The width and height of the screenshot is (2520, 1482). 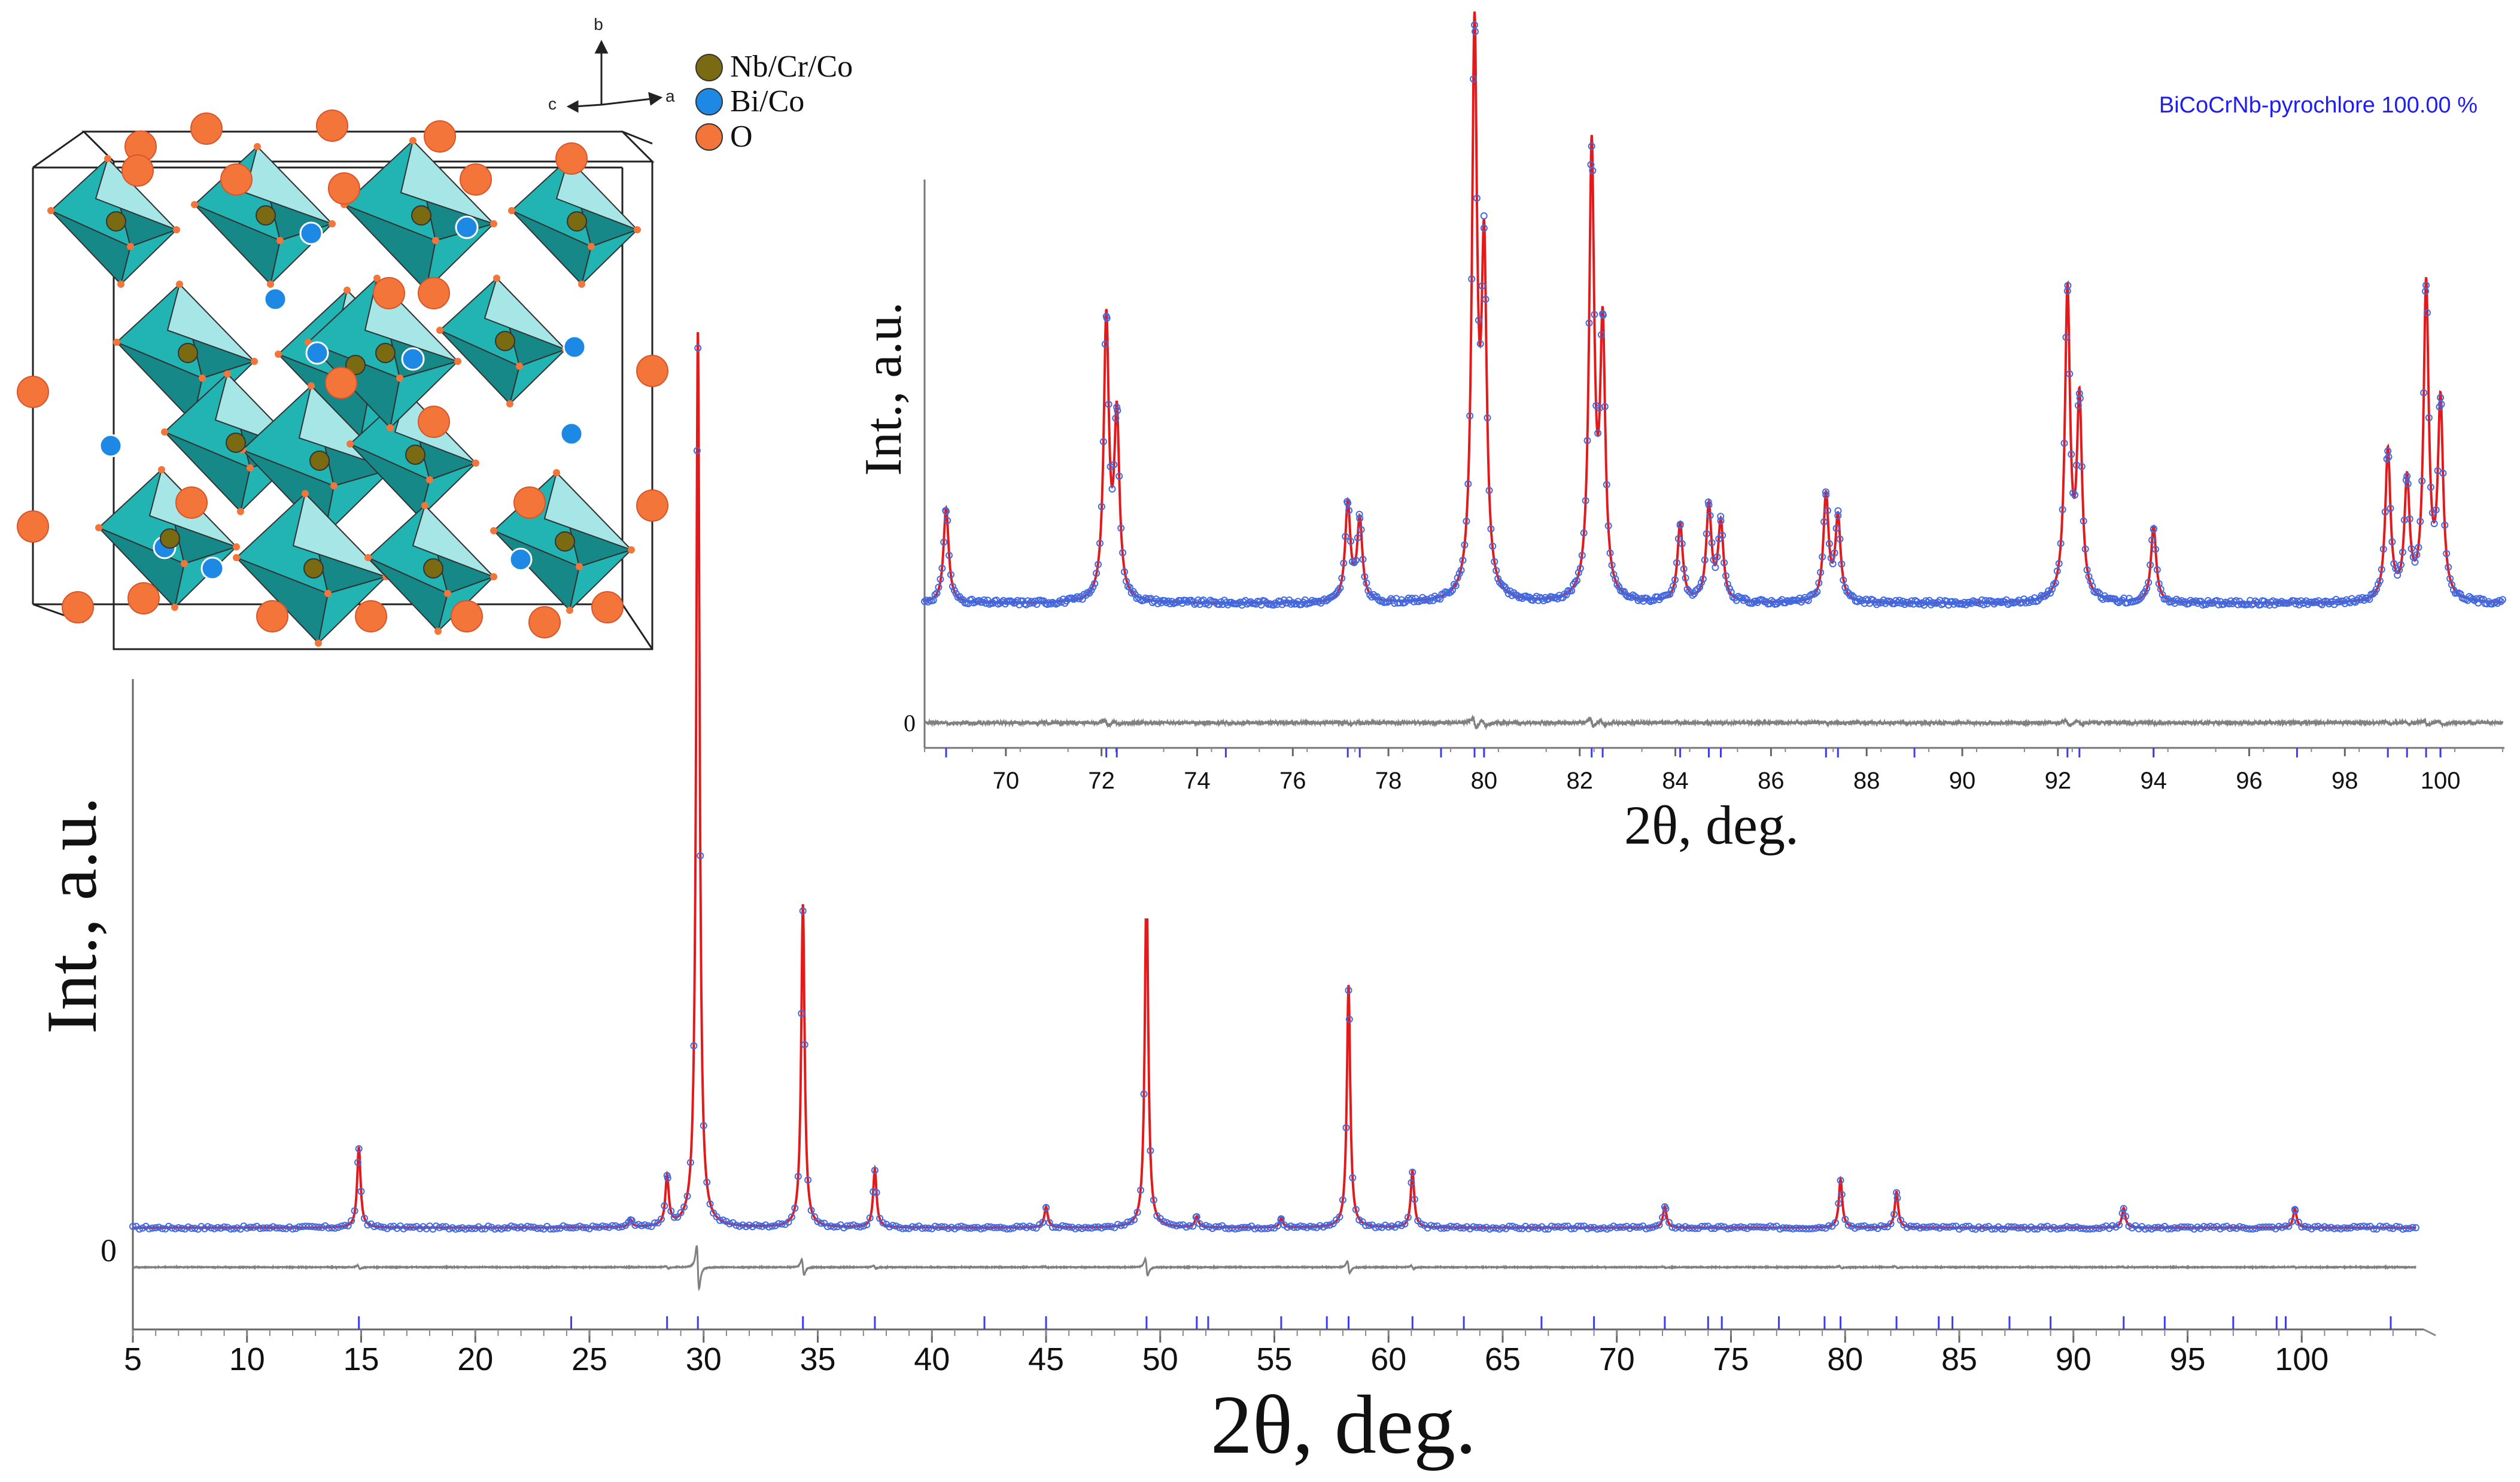 What do you see at coordinates (2250, 781) in the screenshot?
I see `inset-x-tick-label: 96` at bounding box center [2250, 781].